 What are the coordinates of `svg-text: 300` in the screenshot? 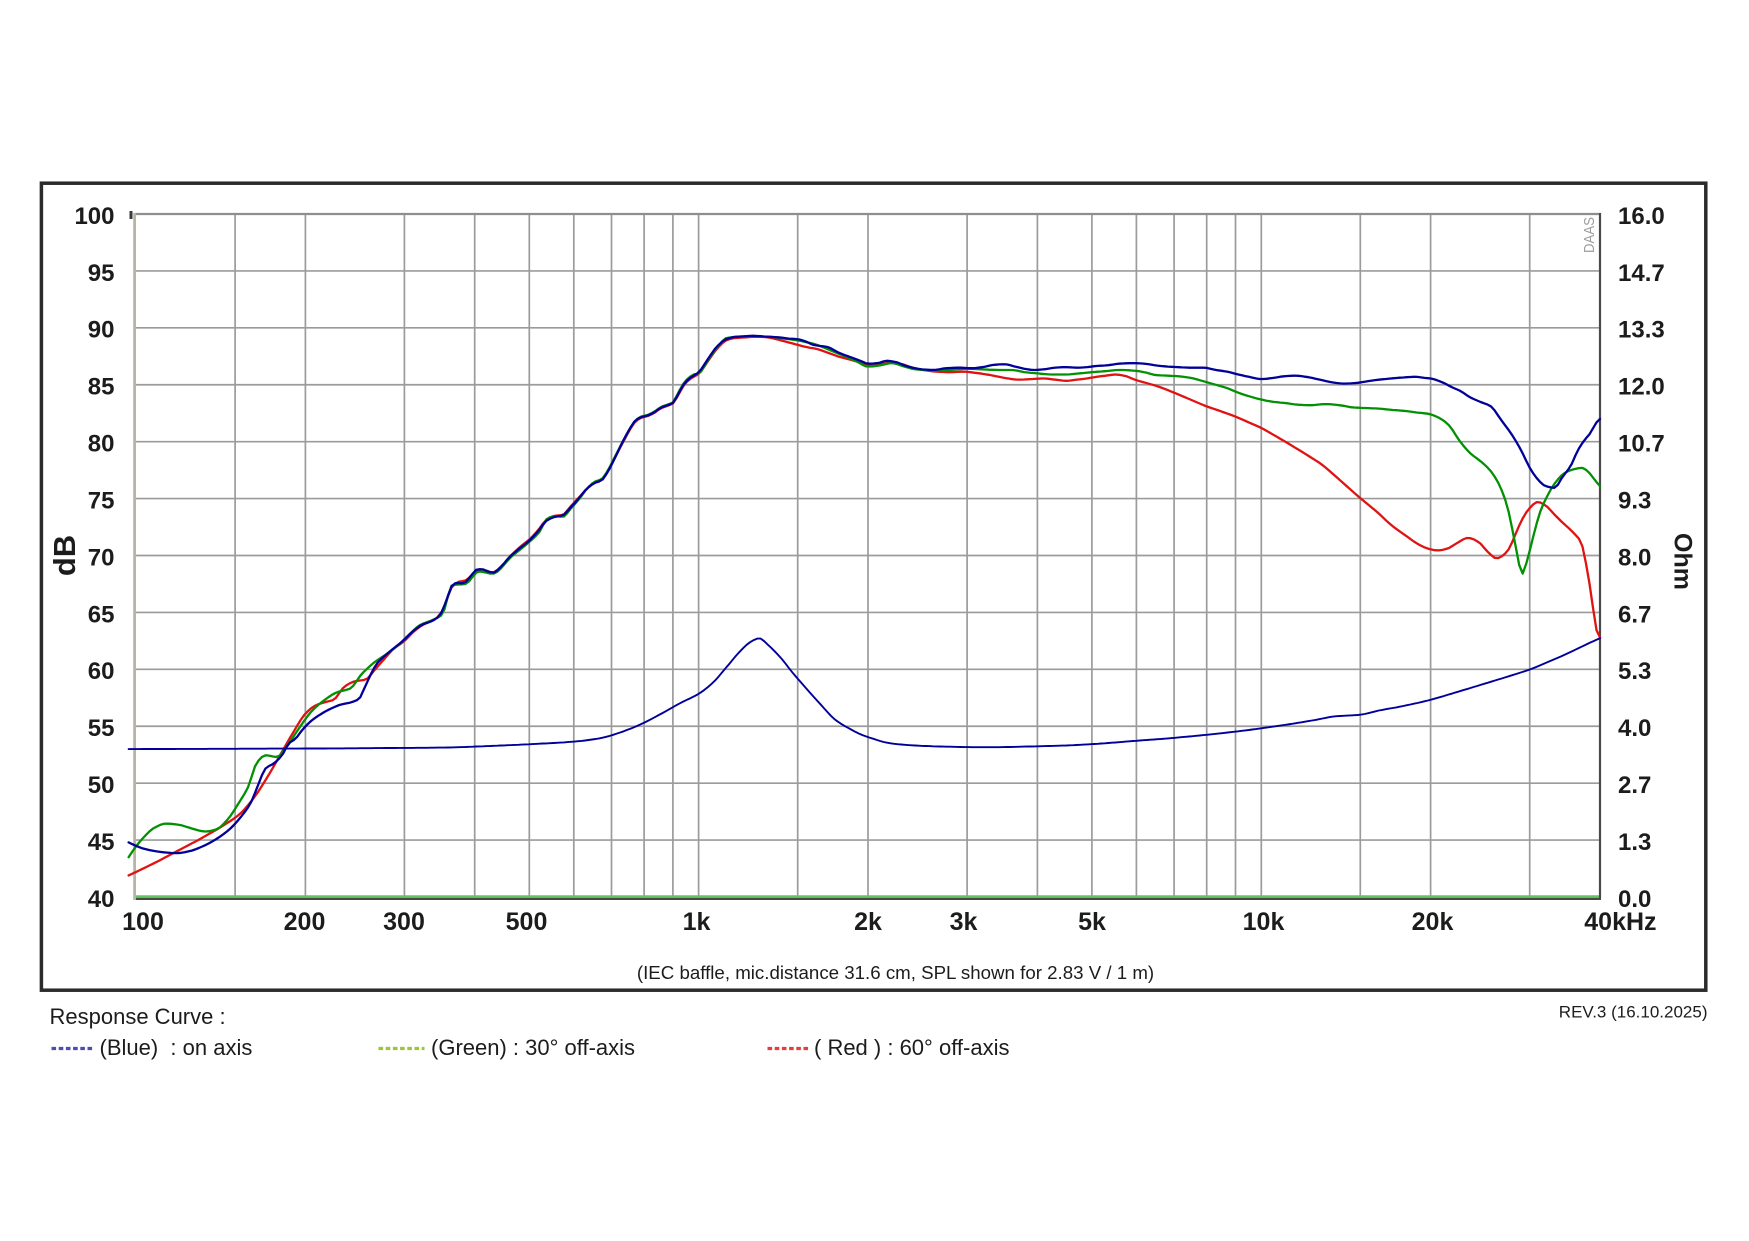 It's located at (404, 922).